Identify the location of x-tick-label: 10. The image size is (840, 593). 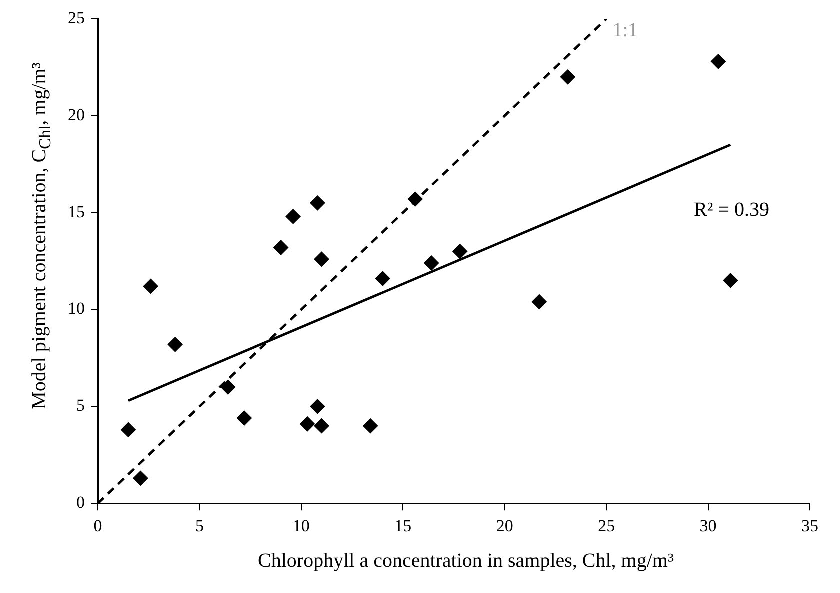
(301, 526).